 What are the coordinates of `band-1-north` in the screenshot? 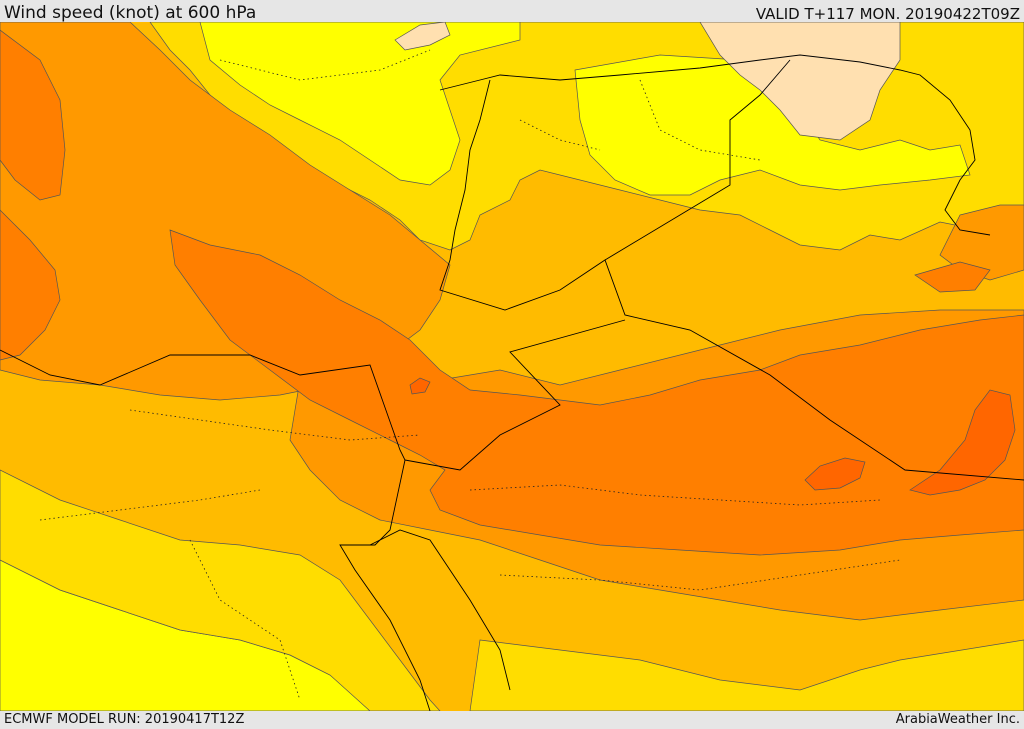 It's located at (360, 104).